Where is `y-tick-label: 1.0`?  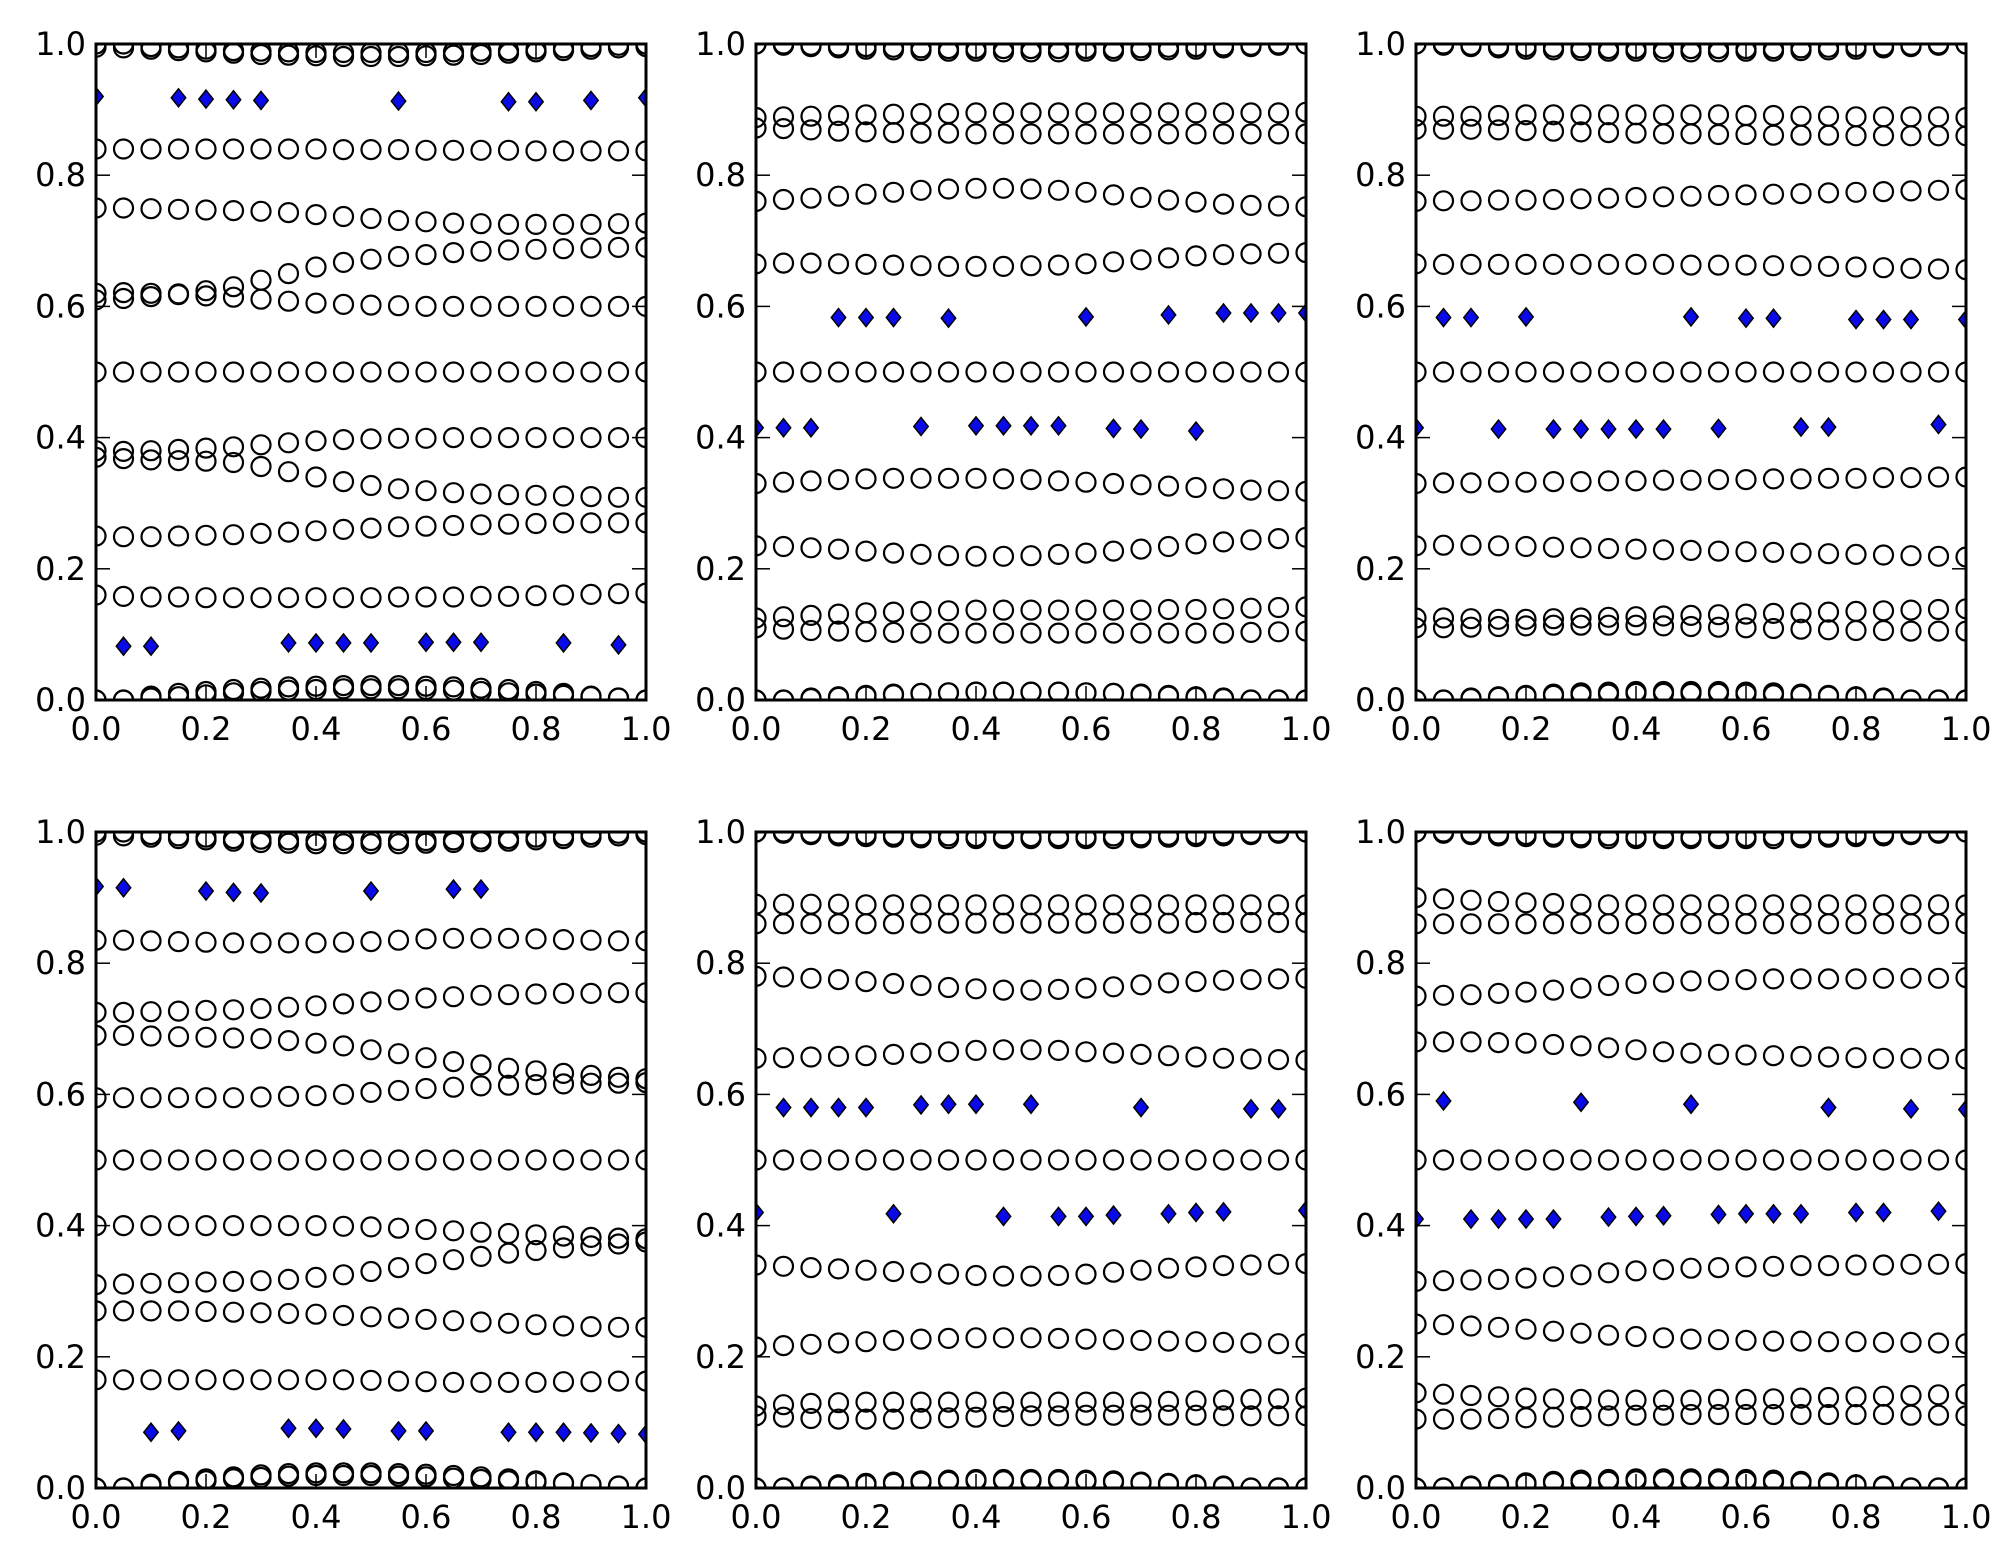
y-tick-label: 1.0 is located at coordinates (1380, 44).